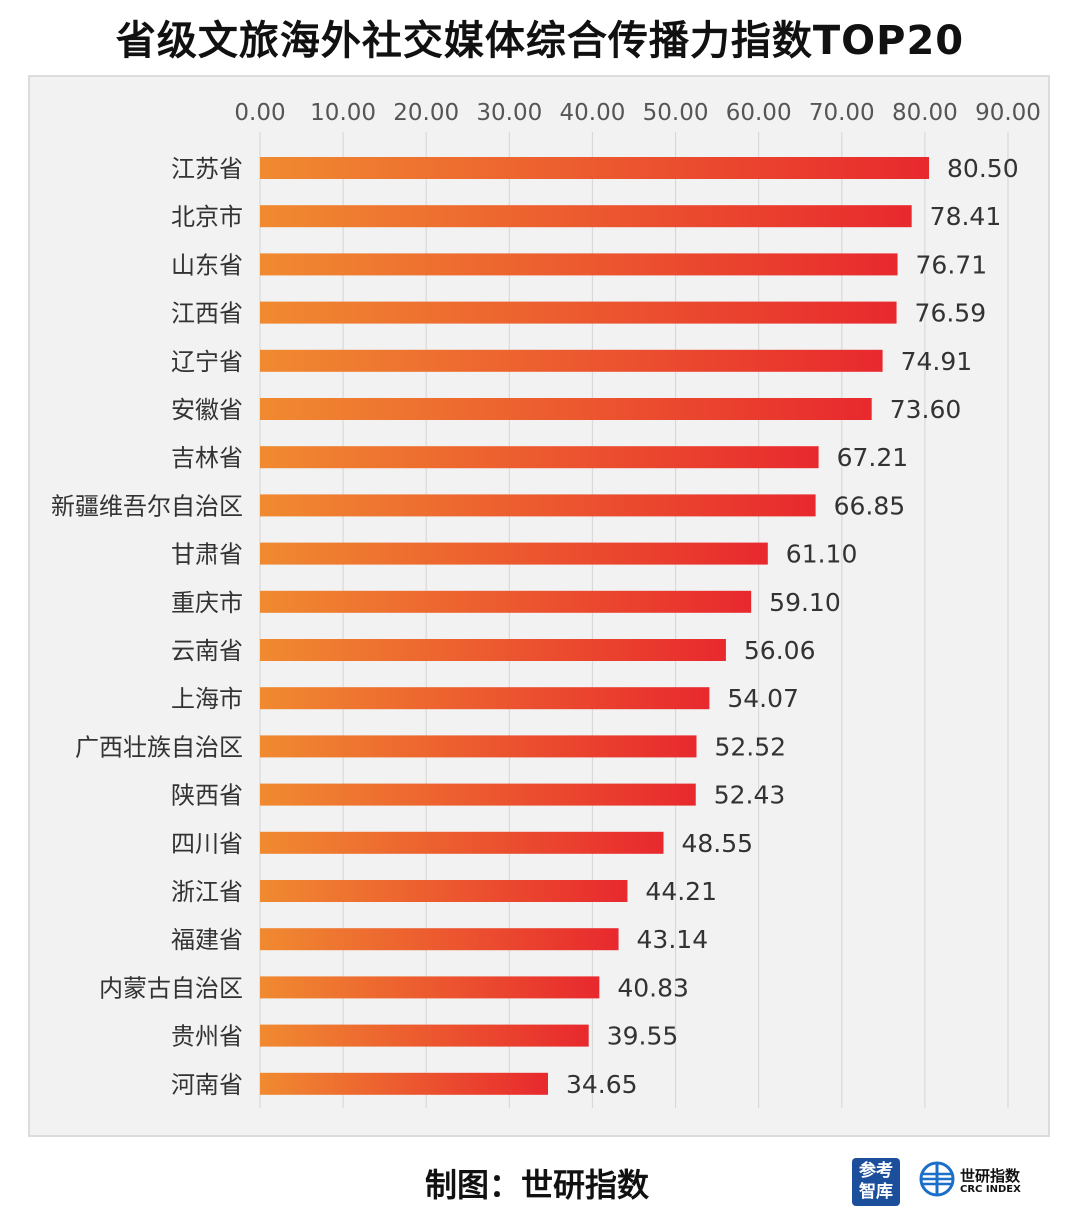 The width and height of the screenshot is (1080, 1219). What do you see at coordinates (343, 113) in the screenshot?
I see `x-tick-label: 10.00` at bounding box center [343, 113].